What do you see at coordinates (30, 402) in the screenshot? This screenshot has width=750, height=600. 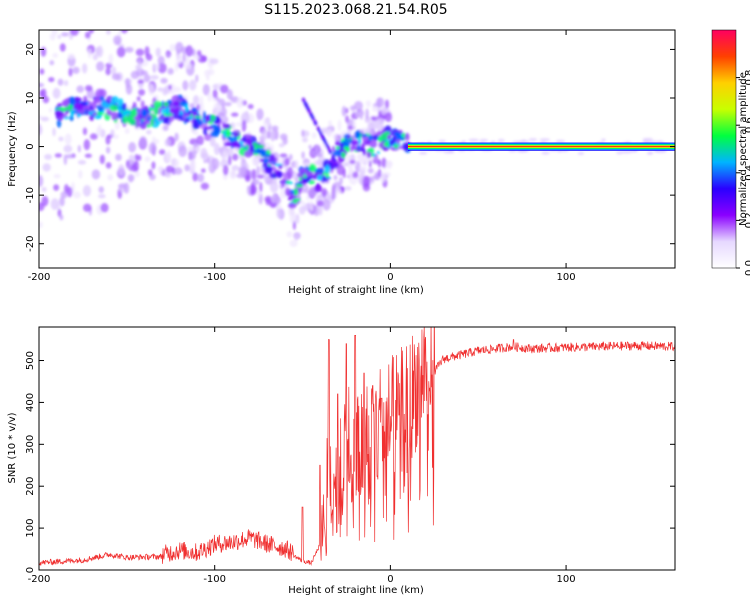 I see `tick-label: 400` at bounding box center [30, 402].